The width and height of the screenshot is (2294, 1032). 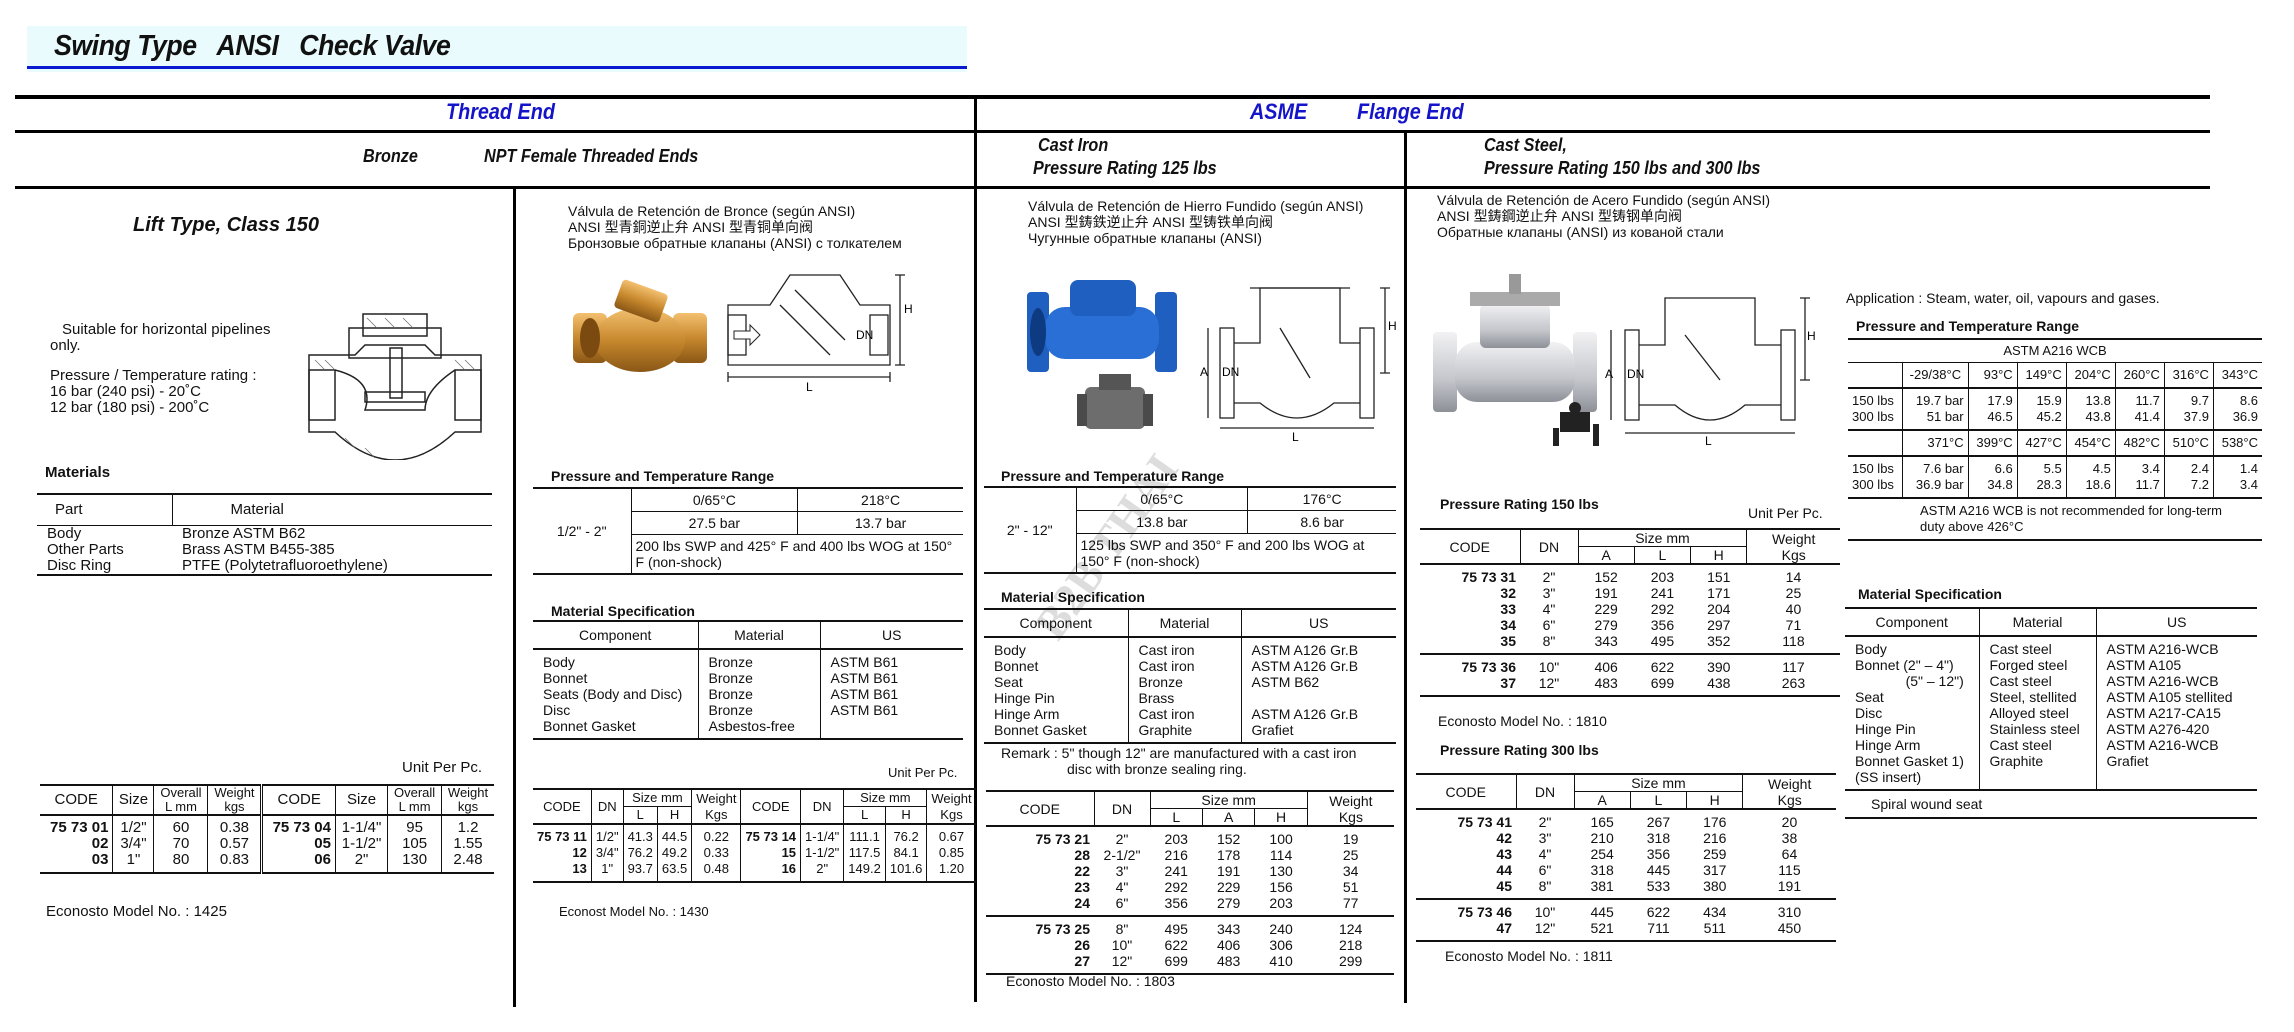 What do you see at coordinates (2237, 466) in the screenshot?
I see `table-cell: 1.4` at bounding box center [2237, 466].